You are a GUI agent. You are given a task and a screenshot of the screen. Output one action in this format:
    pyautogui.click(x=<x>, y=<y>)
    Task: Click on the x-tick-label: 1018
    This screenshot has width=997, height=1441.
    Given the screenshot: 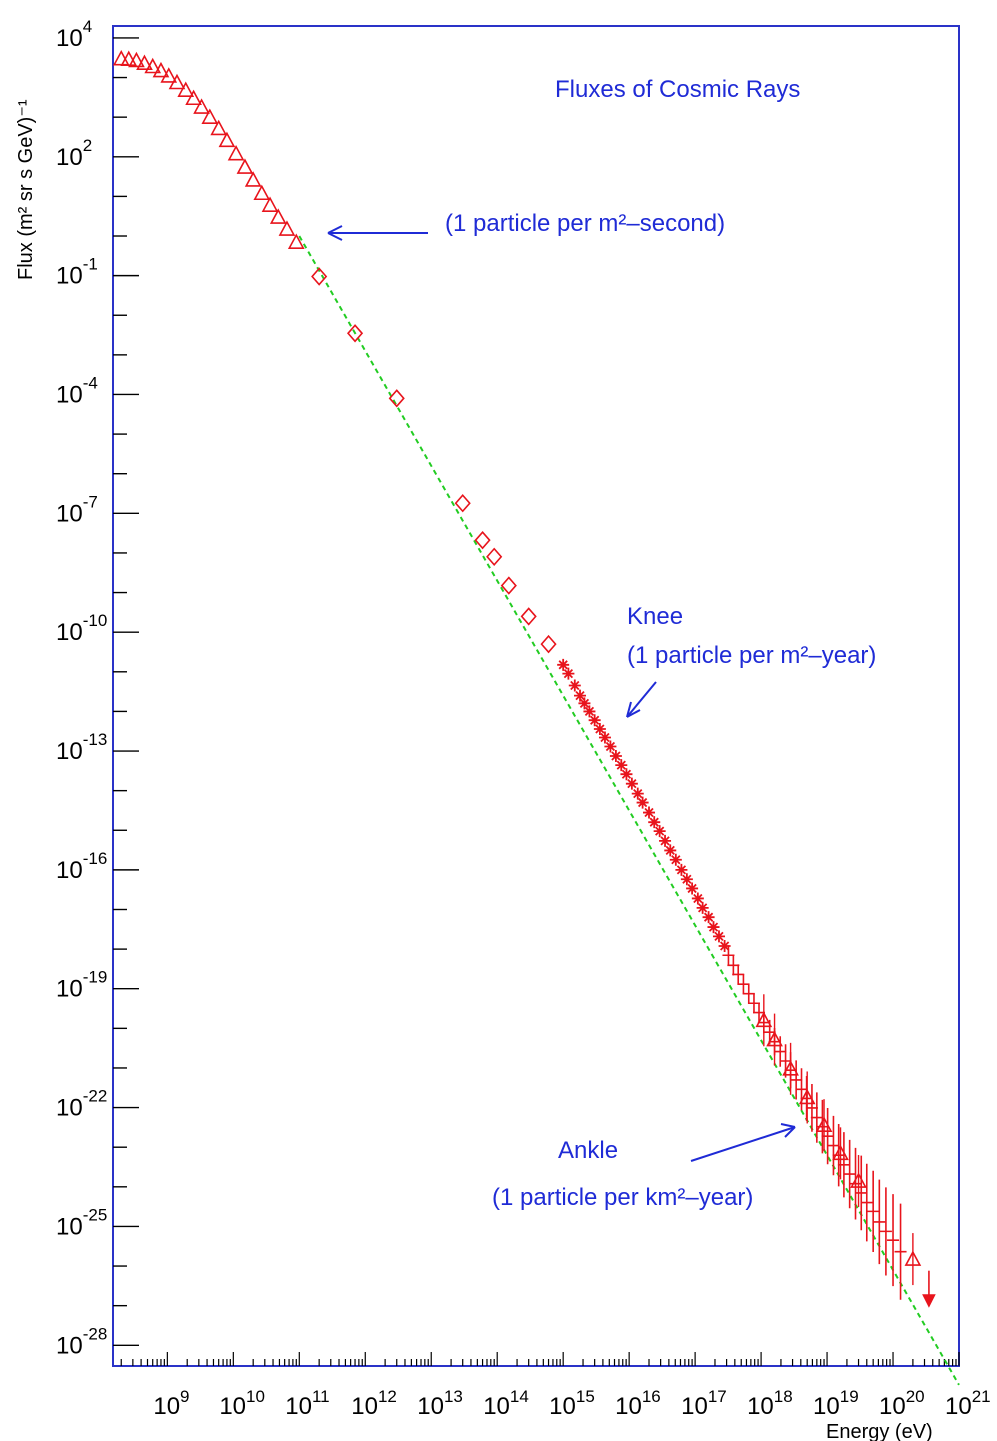 What is the action you would take?
    pyautogui.click(x=770, y=1403)
    